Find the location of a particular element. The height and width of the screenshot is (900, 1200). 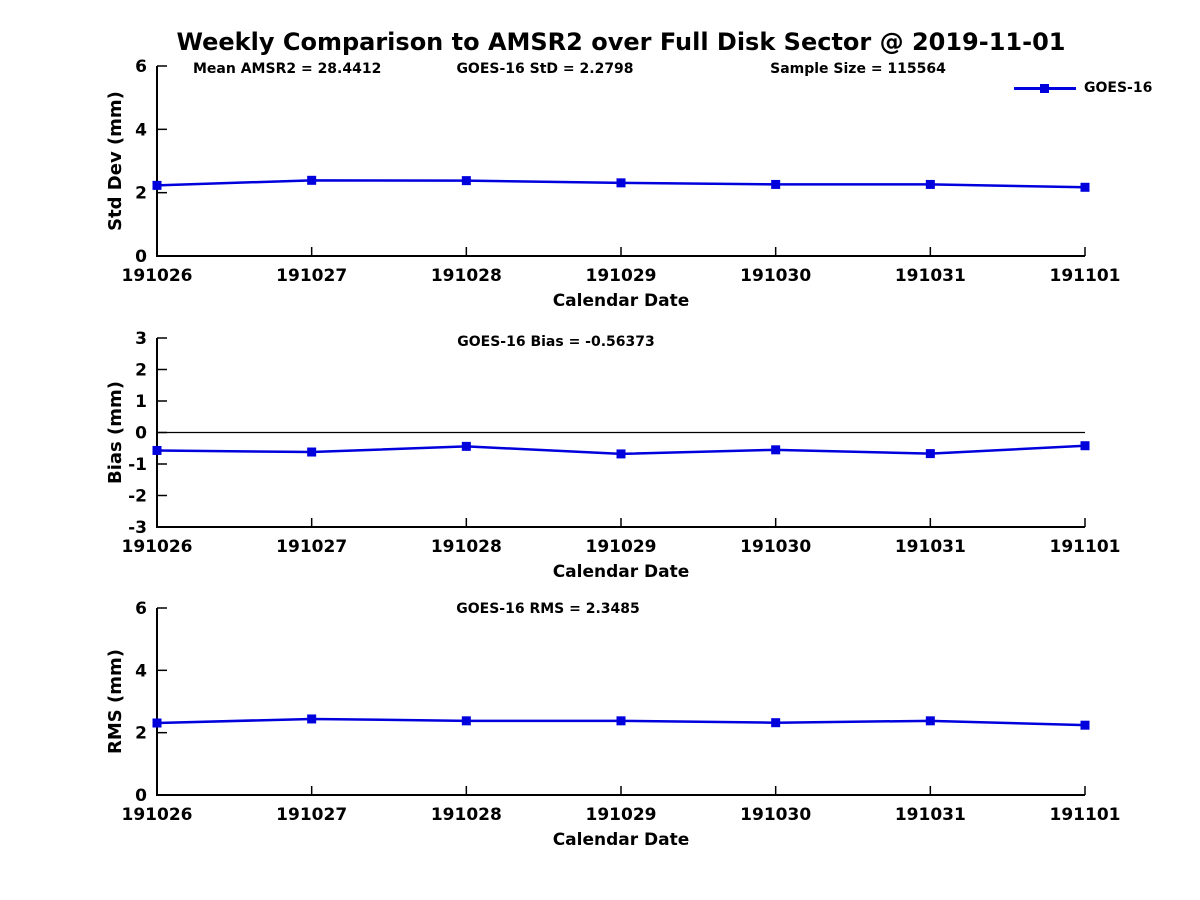

annotation-text: GOES-16 StD = 2.2798 is located at coordinates (544, 69).